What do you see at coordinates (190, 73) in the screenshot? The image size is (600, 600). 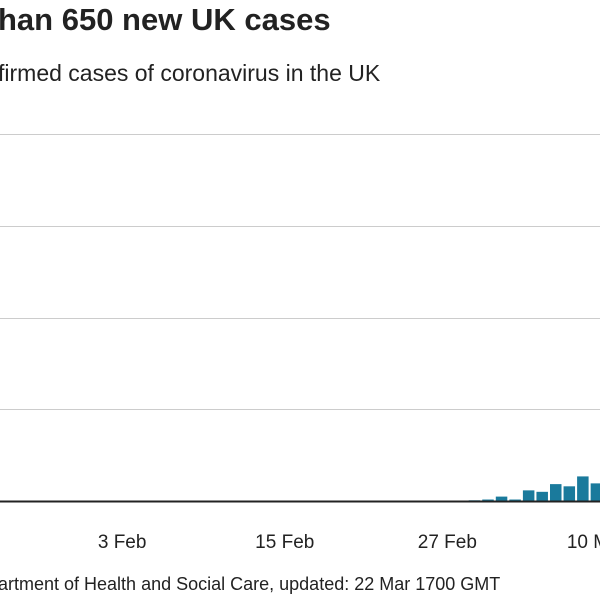 I see `chart-subtitle: firmed cases of coronavirus in the UK` at bounding box center [190, 73].